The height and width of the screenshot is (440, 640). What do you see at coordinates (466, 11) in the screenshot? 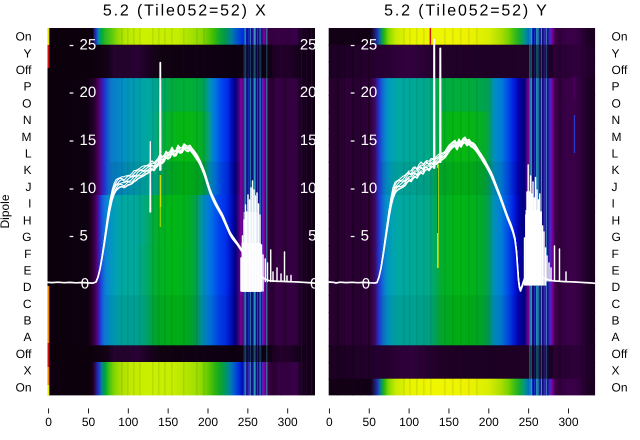
I see `svg-text: 5.2 (Tile052=52) Y` at bounding box center [466, 11].